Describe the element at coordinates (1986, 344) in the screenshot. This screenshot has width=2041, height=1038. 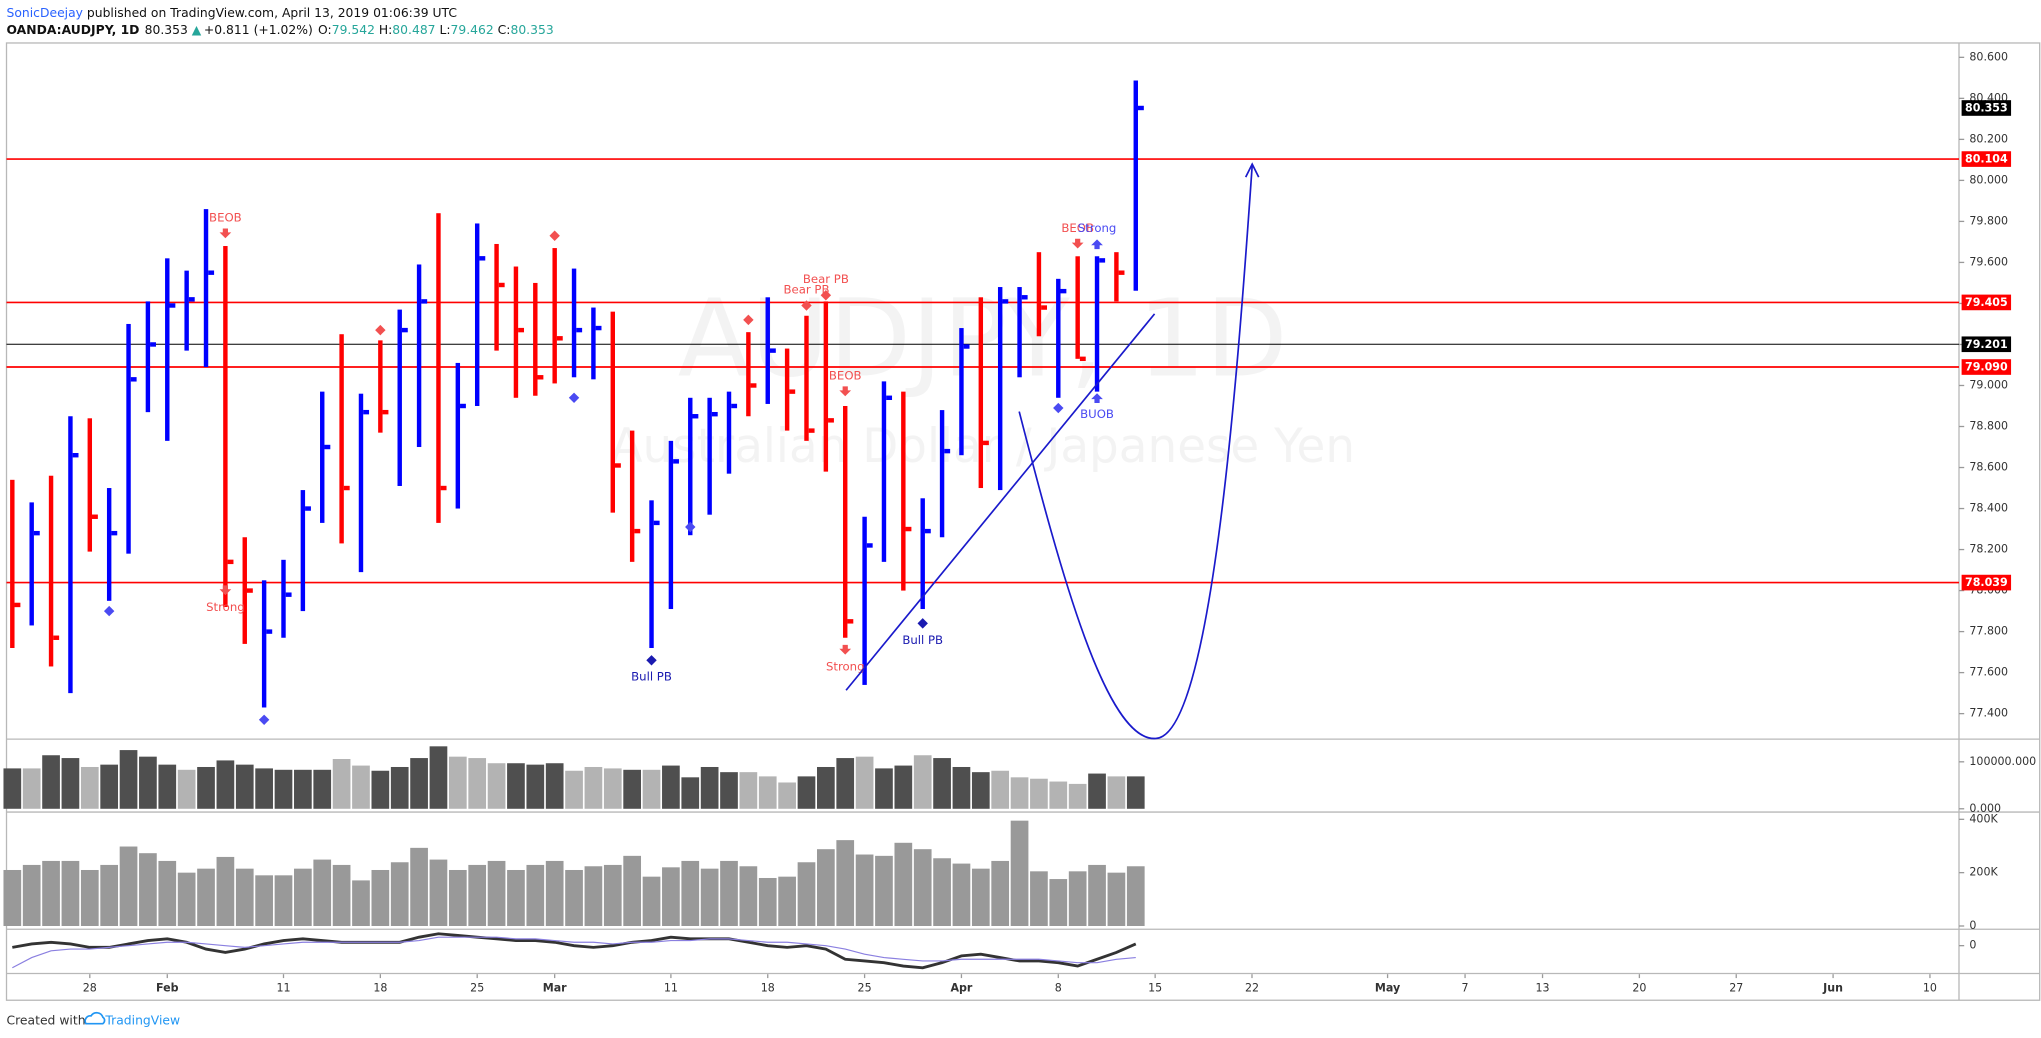
I see `level-label: 79.201` at that location.